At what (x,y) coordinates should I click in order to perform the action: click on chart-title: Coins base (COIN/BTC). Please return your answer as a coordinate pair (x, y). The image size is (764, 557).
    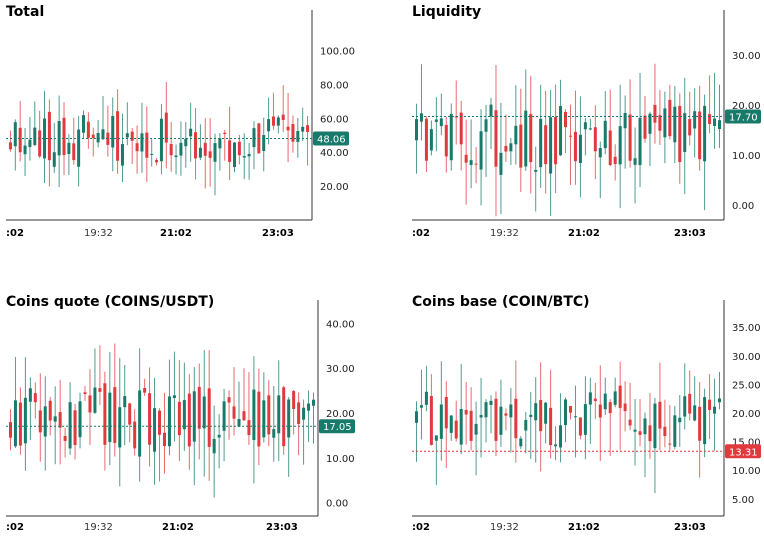
    Looking at the image, I should click on (501, 302).